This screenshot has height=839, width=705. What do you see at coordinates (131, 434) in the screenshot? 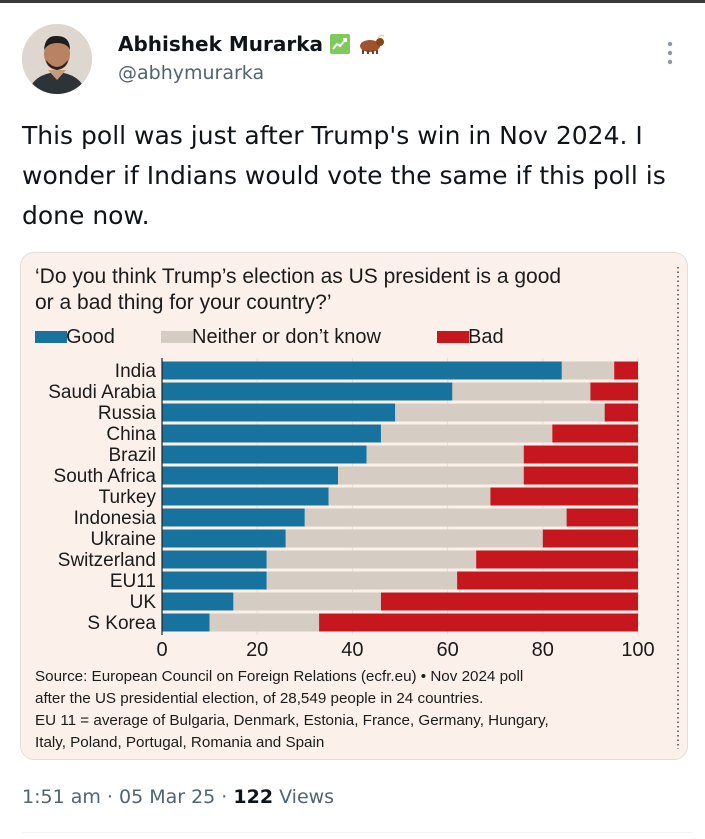
I see `category-label: China` at bounding box center [131, 434].